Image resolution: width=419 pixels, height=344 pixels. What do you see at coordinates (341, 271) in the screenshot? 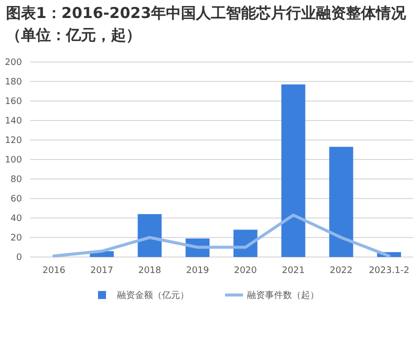
I see `x-tick-label: 2022` at bounding box center [341, 271].